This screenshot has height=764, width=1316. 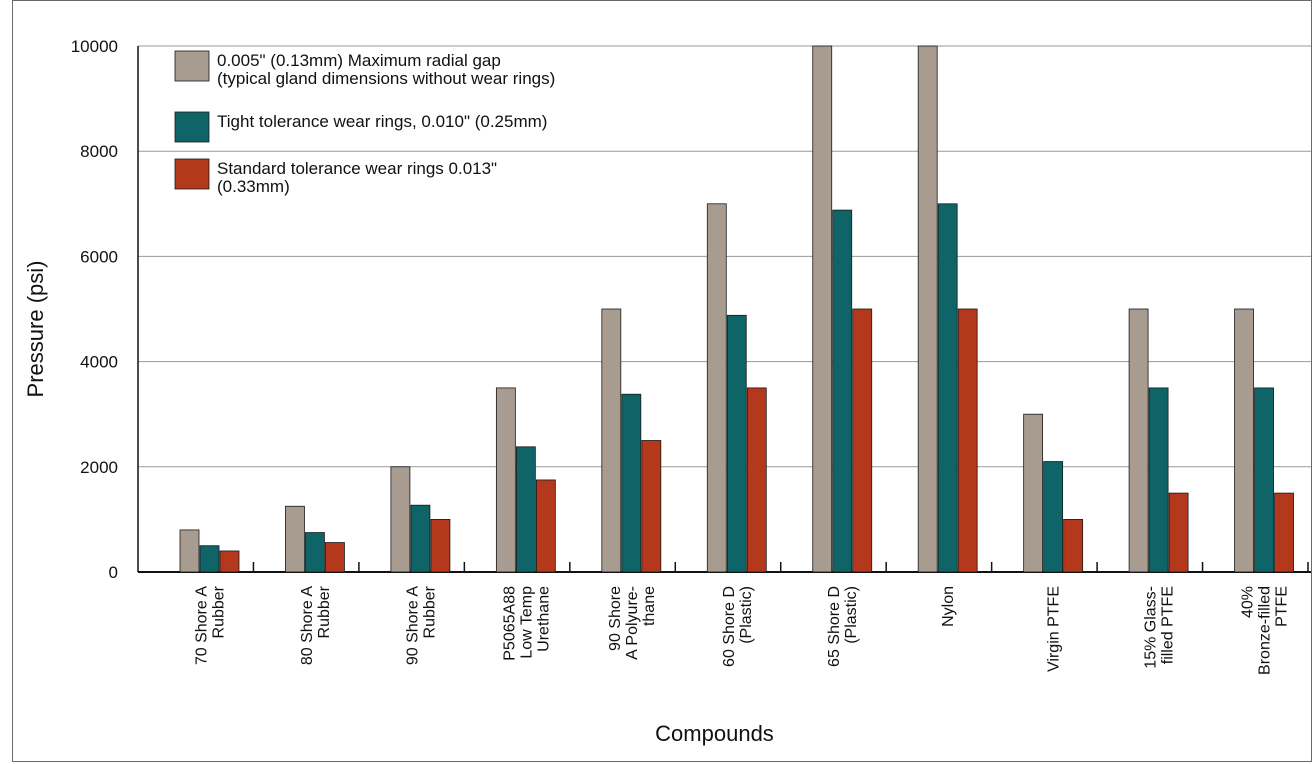 What do you see at coordinates (1265, 630) in the screenshot?
I see `x-tick-label: Bronze-filled` at bounding box center [1265, 630].